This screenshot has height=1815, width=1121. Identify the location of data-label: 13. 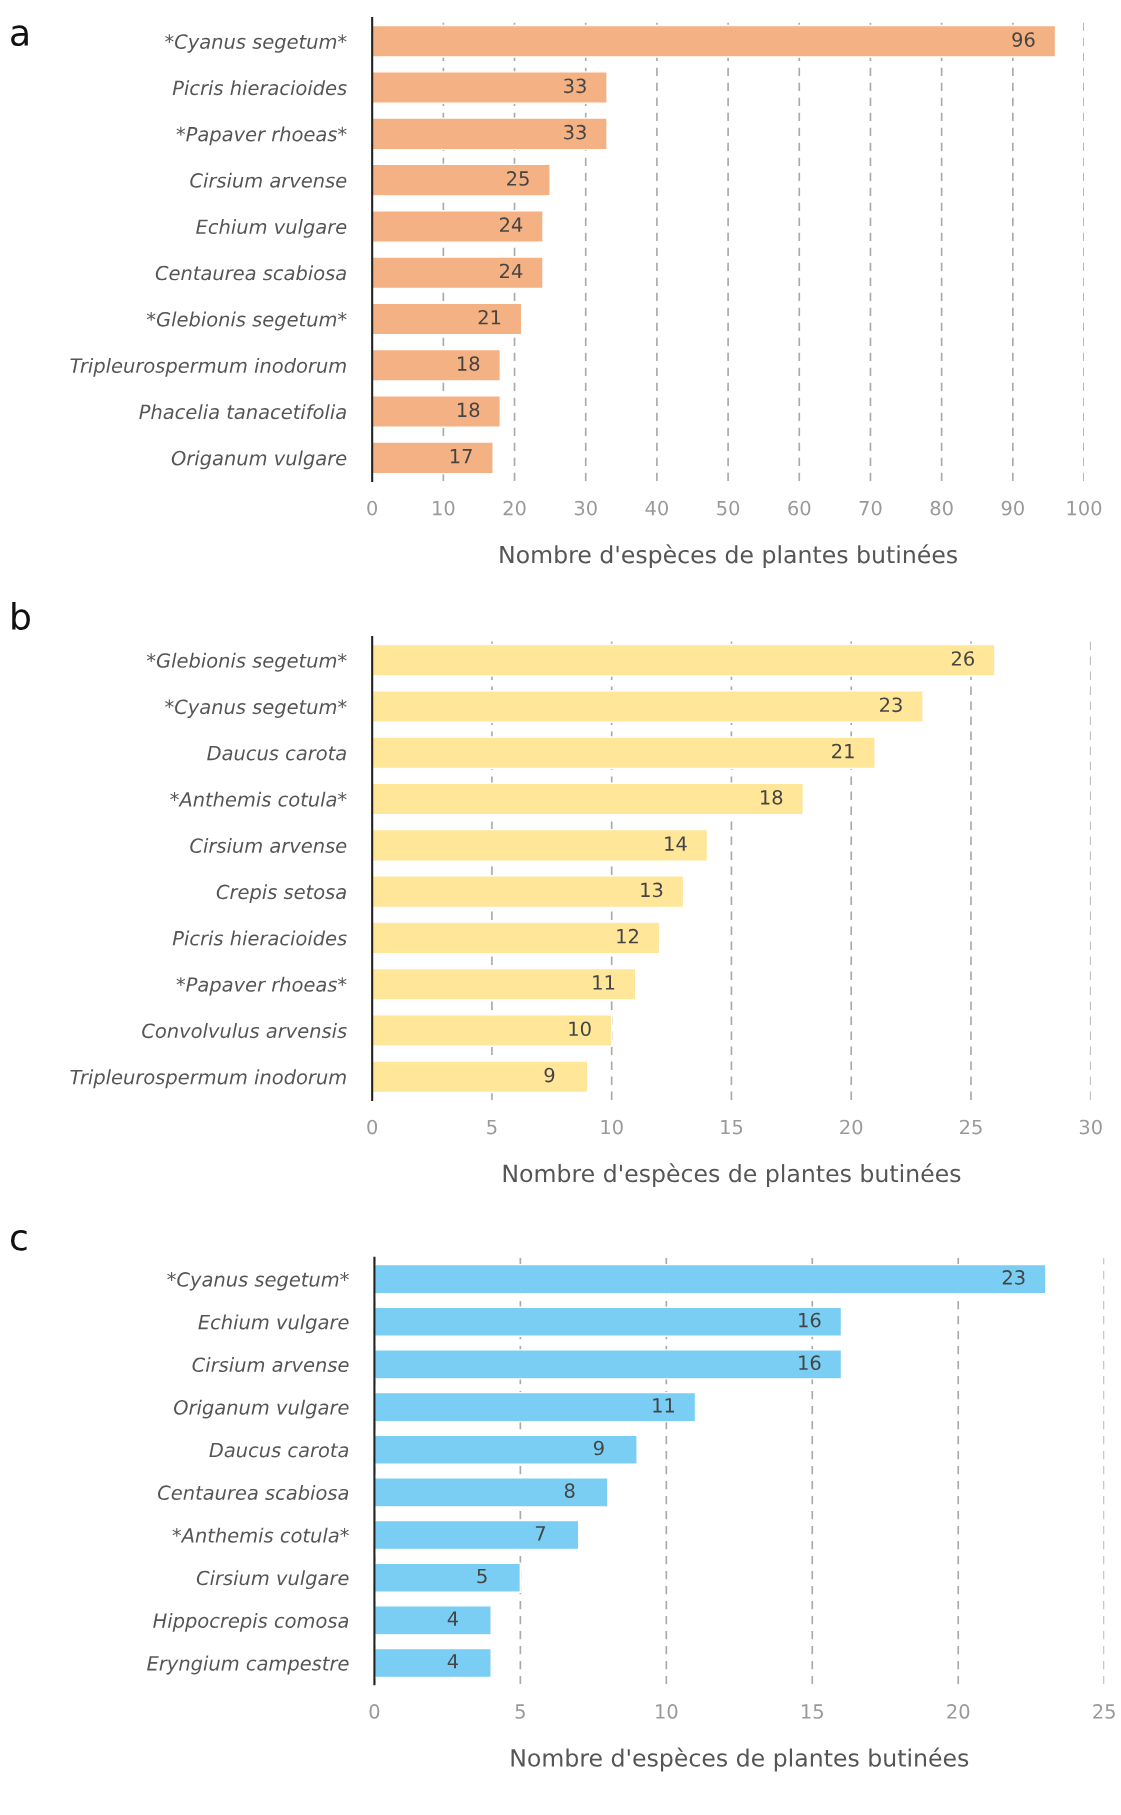
(652, 890).